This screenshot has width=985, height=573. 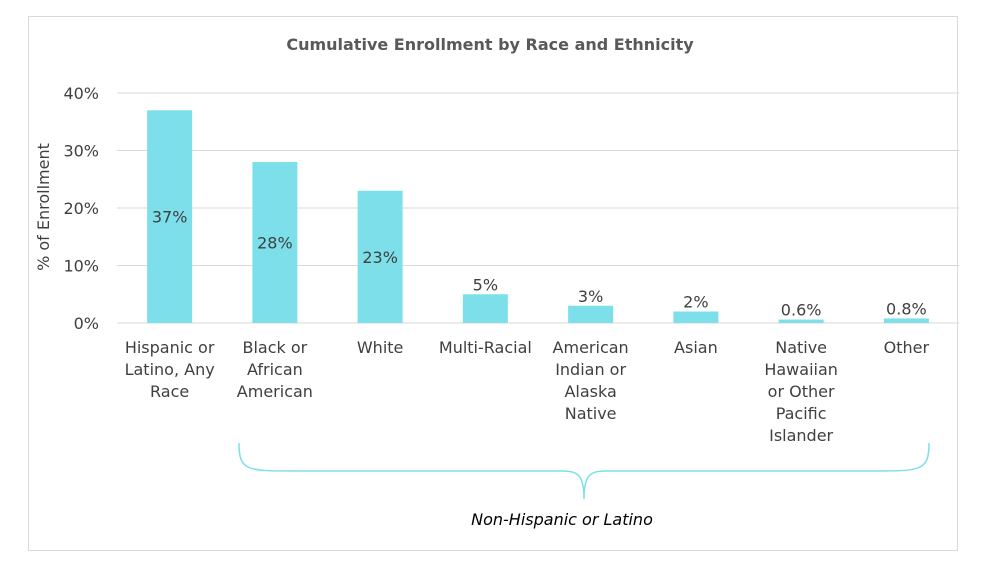 What do you see at coordinates (81, 151) in the screenshot?
I see `y-tick-label: 30%` at bounding box center [81, 151].